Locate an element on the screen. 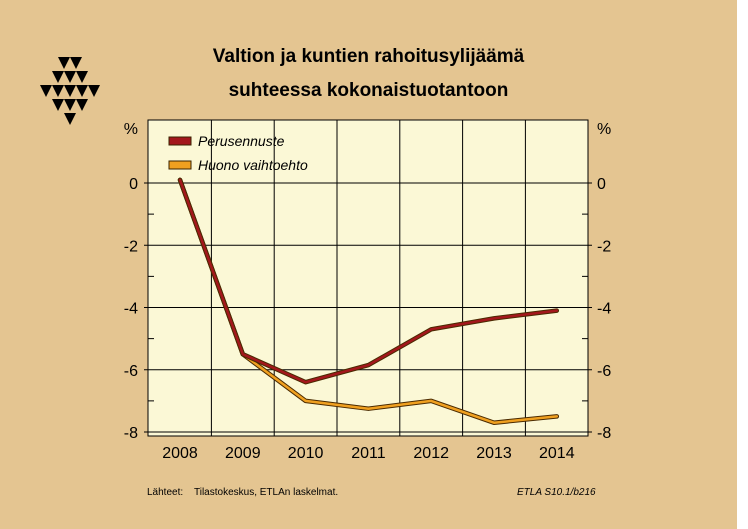 This screenshot has width=748, height=529. legend-label: Perusennuste is located at coordinates (241, 141).